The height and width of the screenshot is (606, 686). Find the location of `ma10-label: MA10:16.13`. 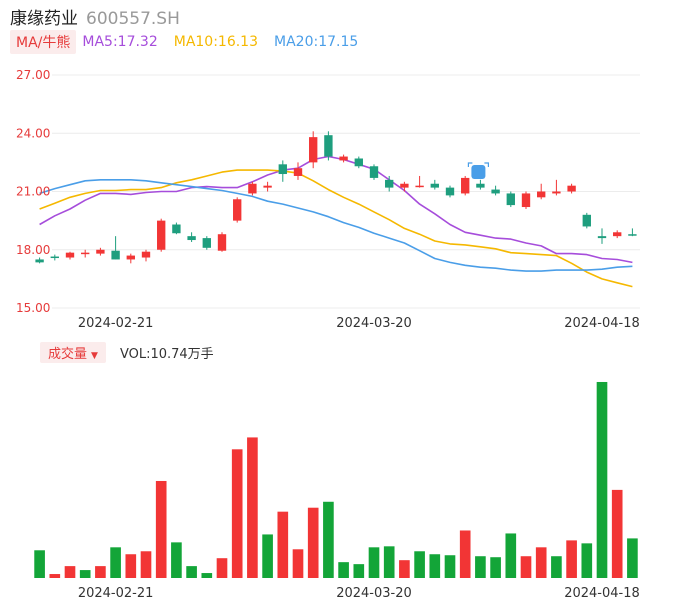

ma10-label: MA10:16.13 is located at coordinates (216, 42).